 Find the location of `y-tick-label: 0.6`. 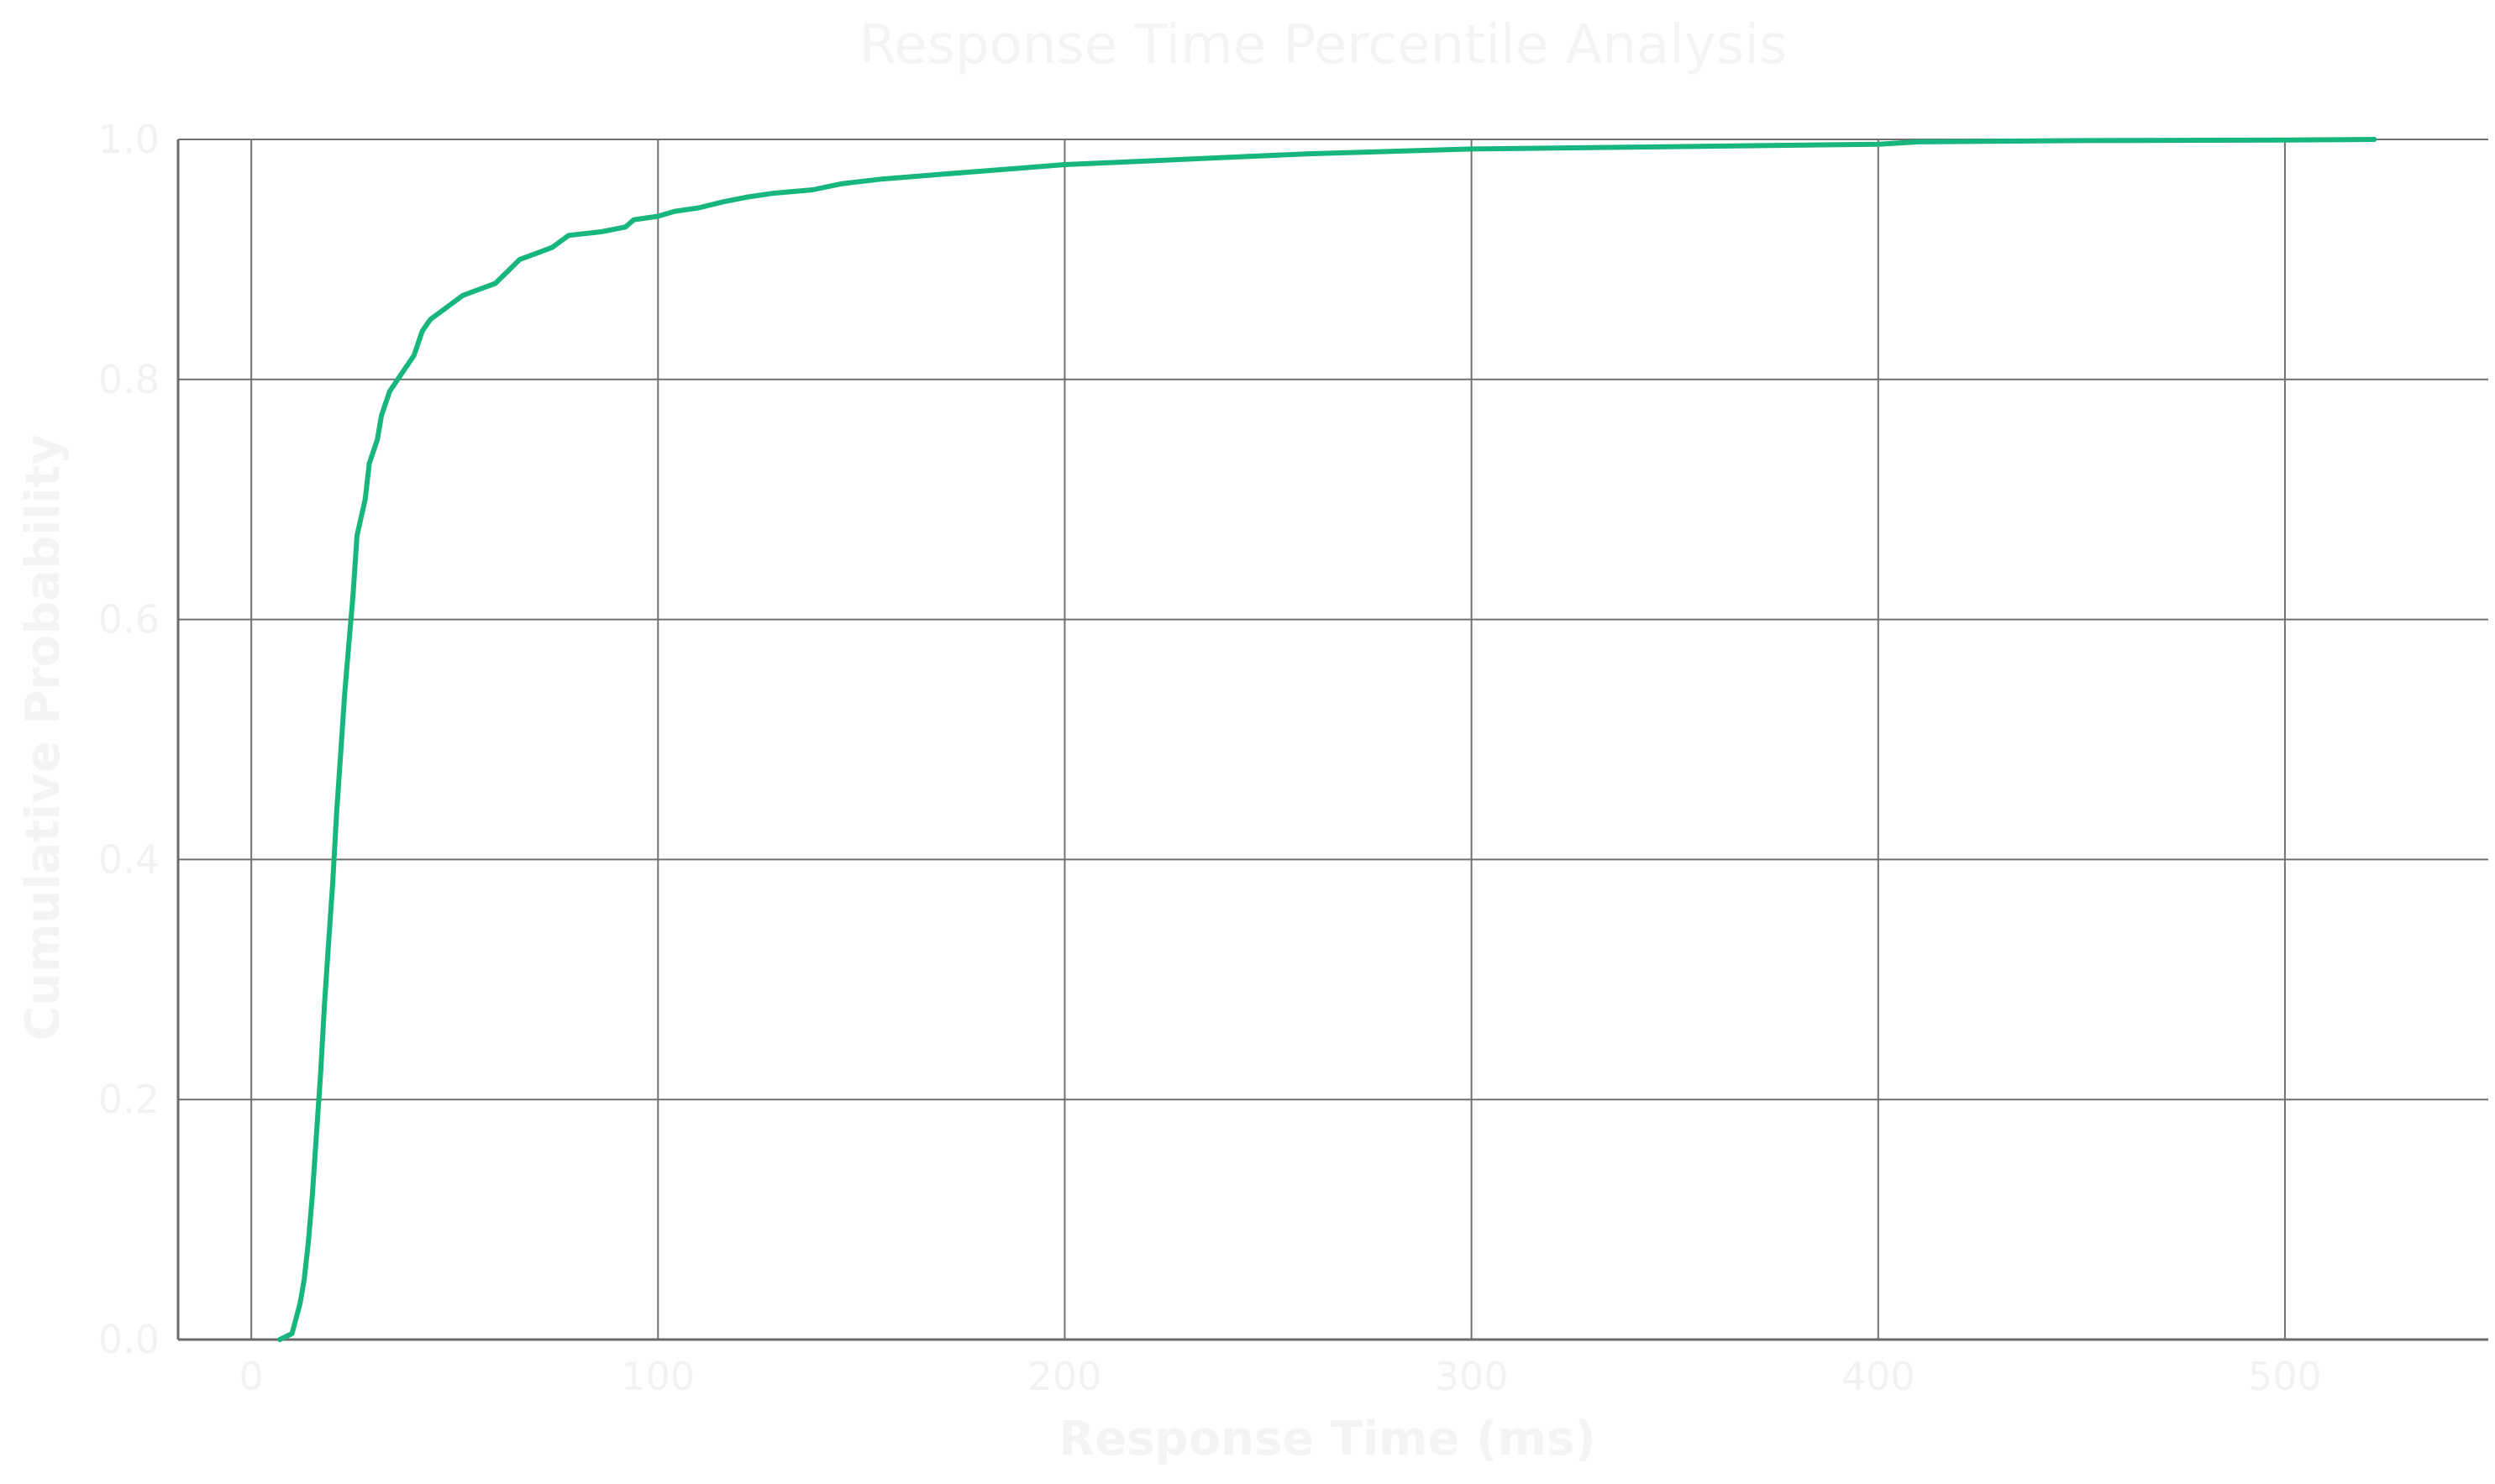

y-tick-label: 0.6 is located at coordinates (129, 620).